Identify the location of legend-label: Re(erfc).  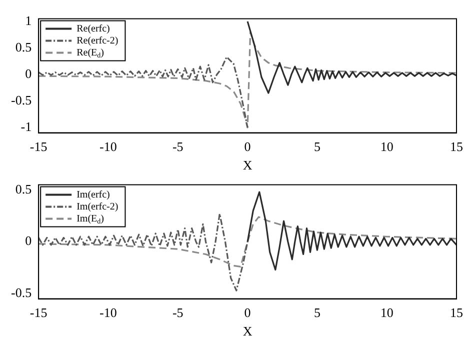
(93, 28).